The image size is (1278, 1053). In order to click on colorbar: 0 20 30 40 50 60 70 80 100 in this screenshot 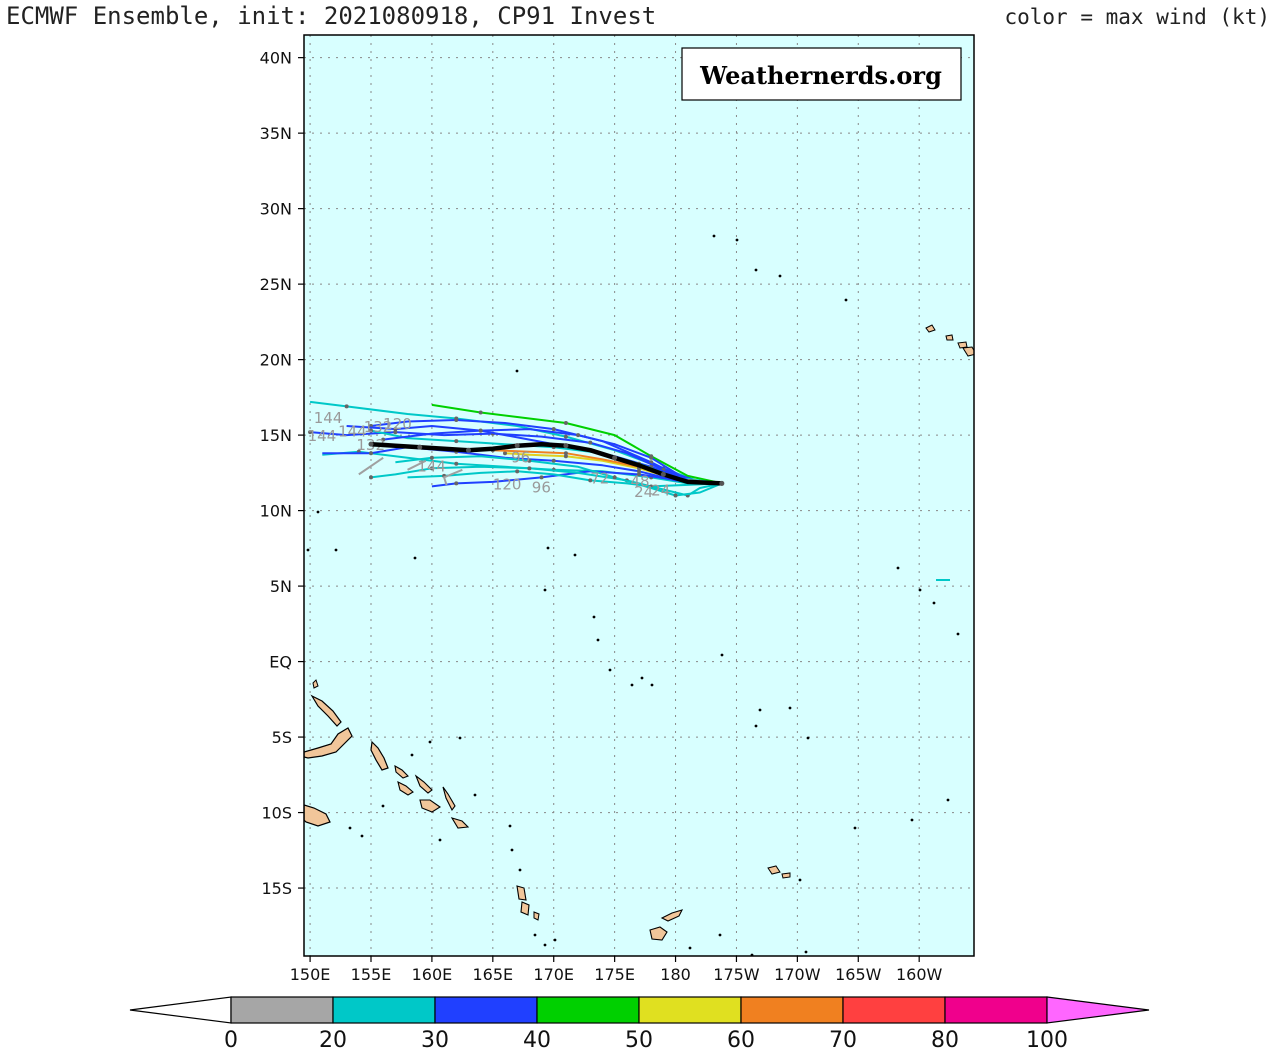, I will do `click(639, 1024)`.